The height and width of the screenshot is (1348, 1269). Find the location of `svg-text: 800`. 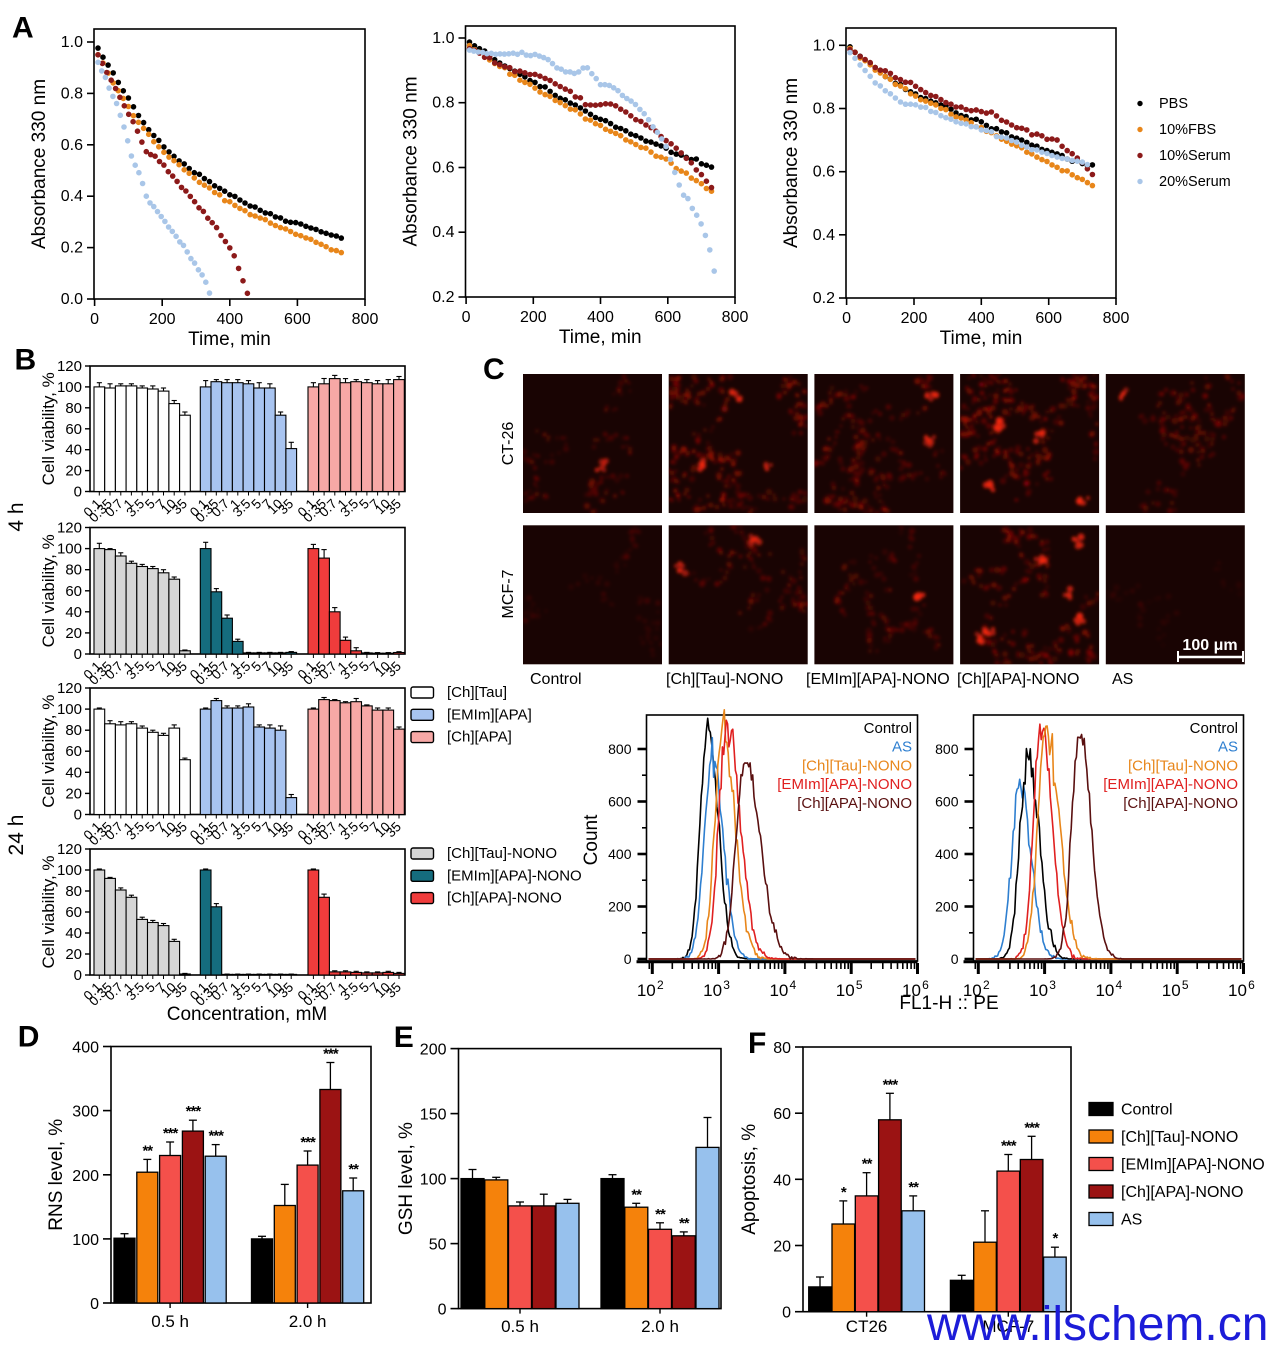

svg-text: 800 is located at coordinates (1116, 318).